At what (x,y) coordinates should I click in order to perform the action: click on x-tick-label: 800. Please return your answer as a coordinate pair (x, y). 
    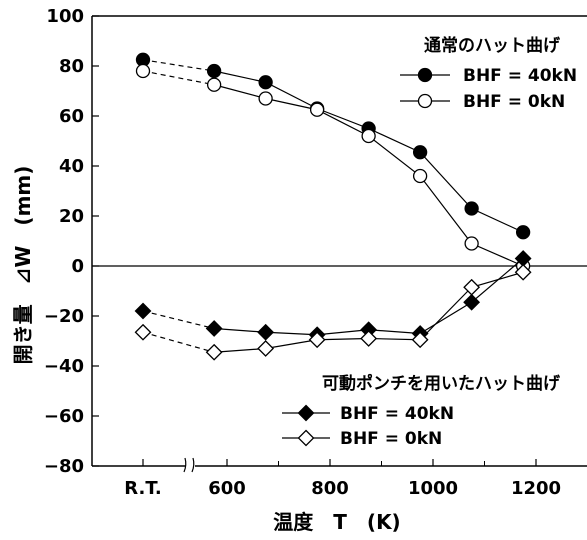
    Looking at the image, I should click on (330, 488).